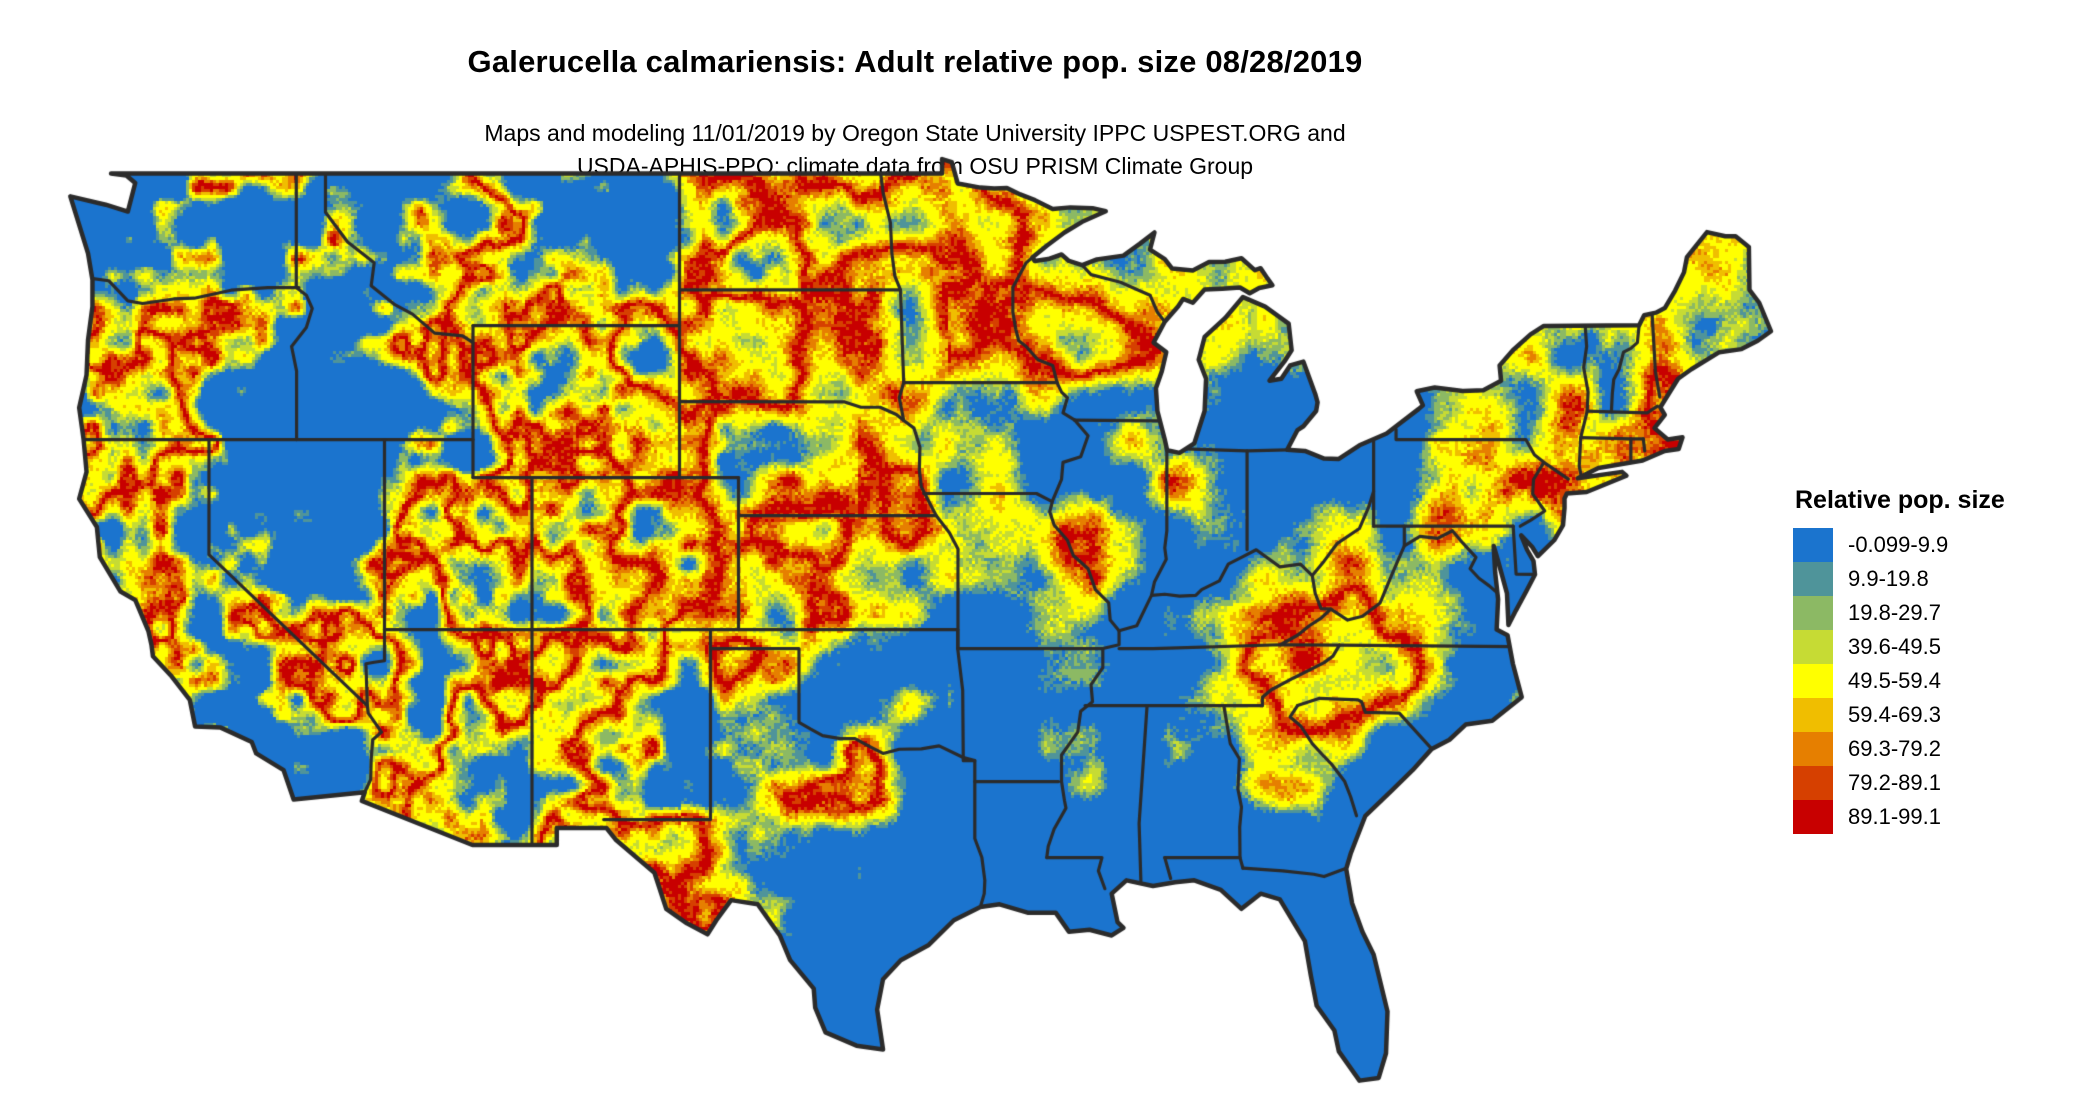  I want to click on legend-label: 39.6-49.5, so click(1894, 646).